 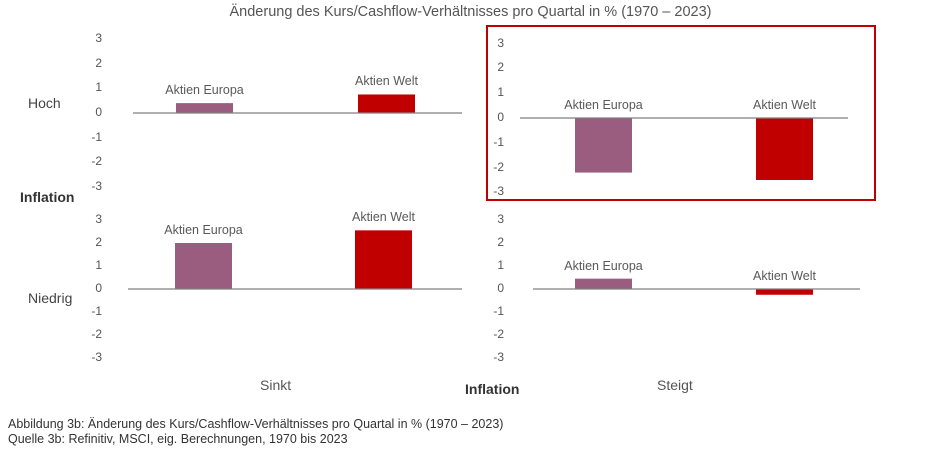 What do you see at coordinates (675, 385) in the screenshot?
I see `col-label-steigt: Steigt` at bounding box center [675, 385].